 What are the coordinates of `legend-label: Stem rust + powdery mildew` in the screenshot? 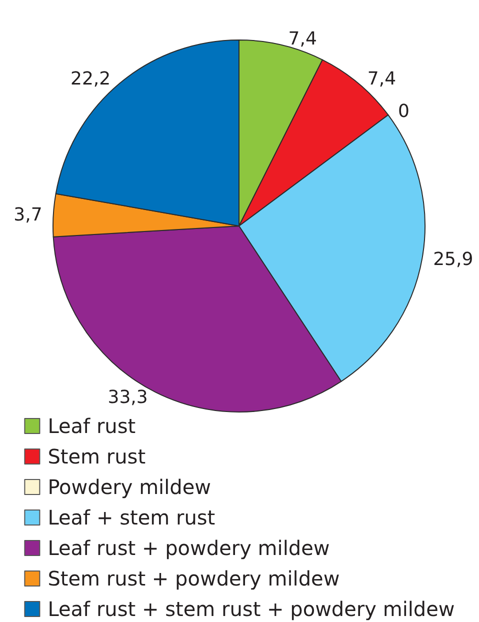 It's located at (194, 578).